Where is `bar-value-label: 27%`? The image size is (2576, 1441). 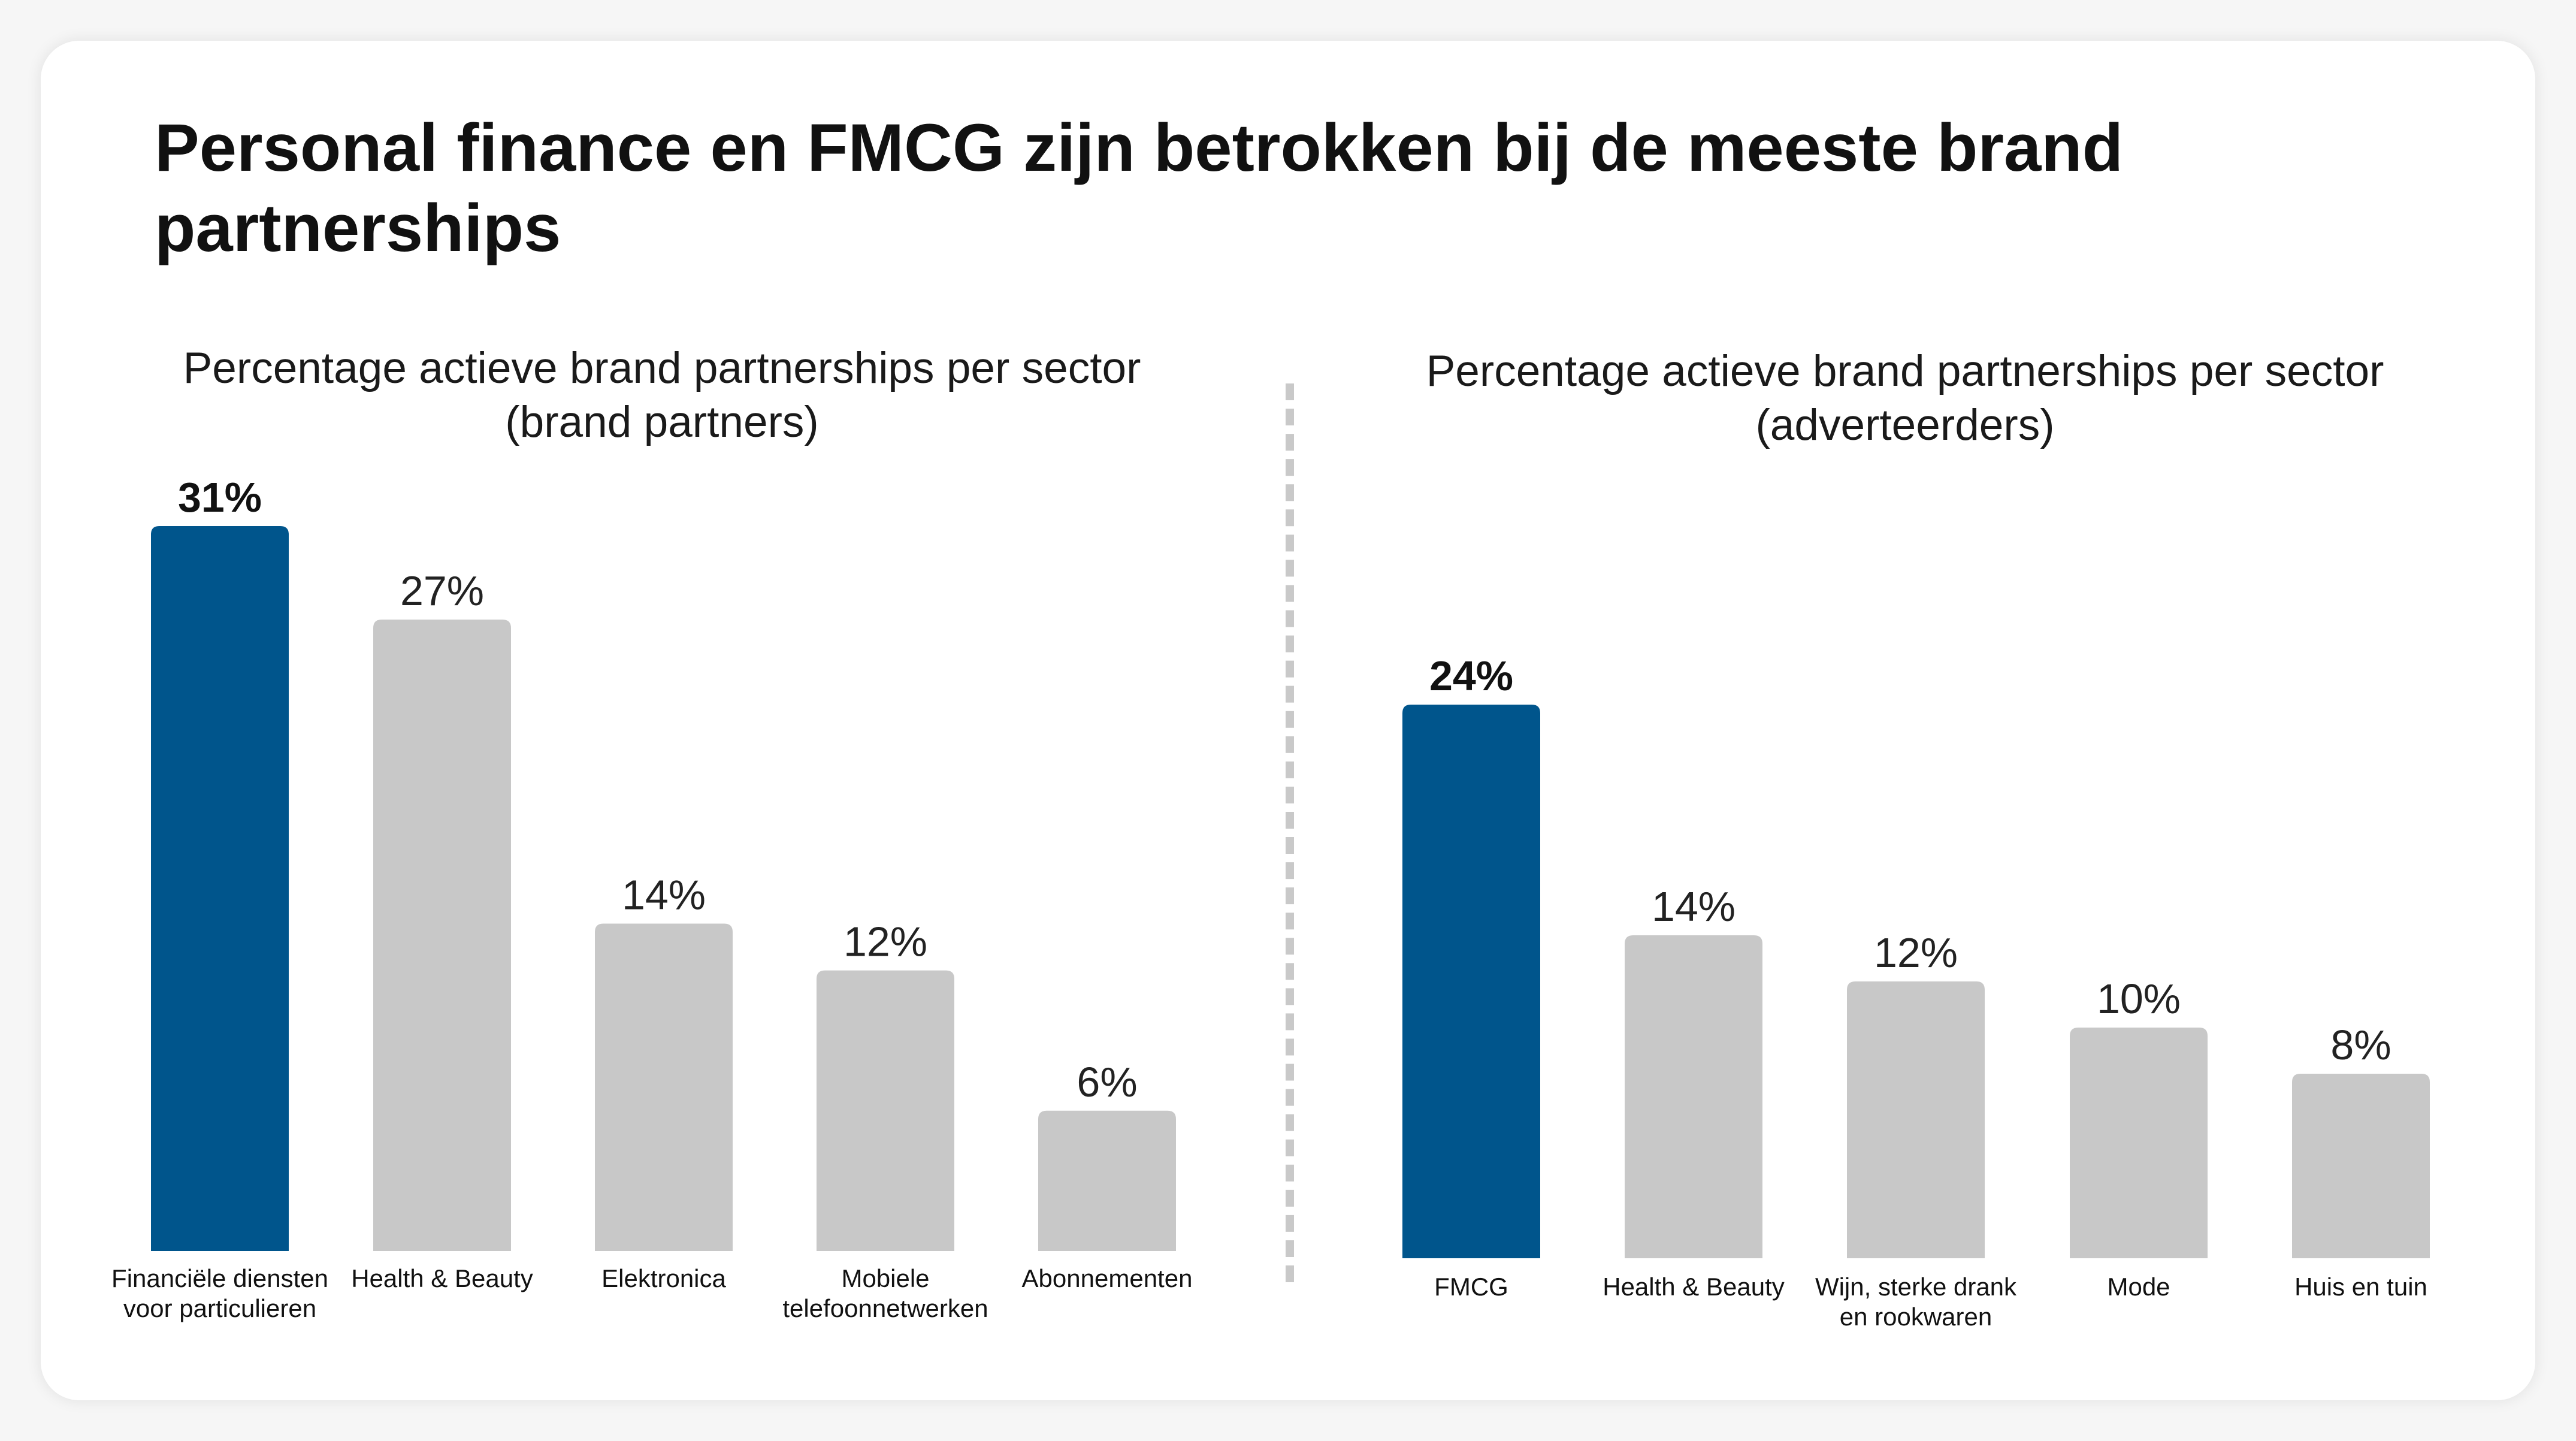 bar-value-label: 27% is located at coordinates (442, 590).